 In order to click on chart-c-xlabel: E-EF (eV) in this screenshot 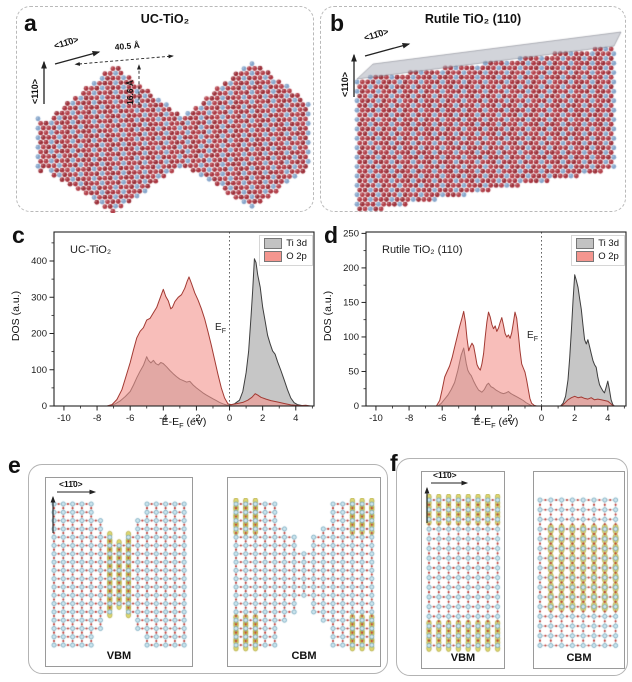, I will do `click(184, 423)`.